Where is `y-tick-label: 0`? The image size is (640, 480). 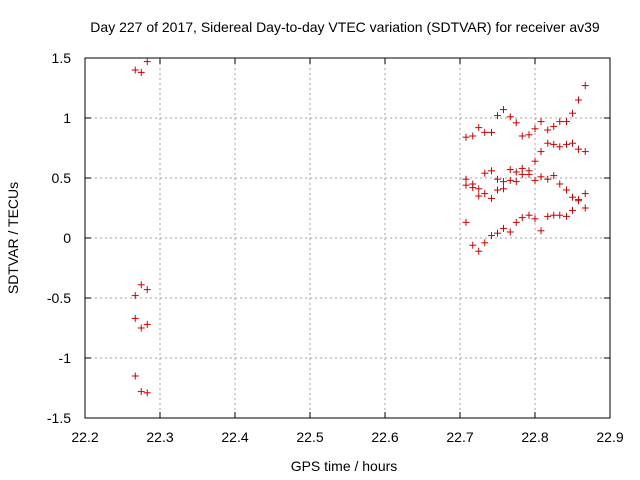
y-tick-label: 0 is located at coordinates (67, 238).